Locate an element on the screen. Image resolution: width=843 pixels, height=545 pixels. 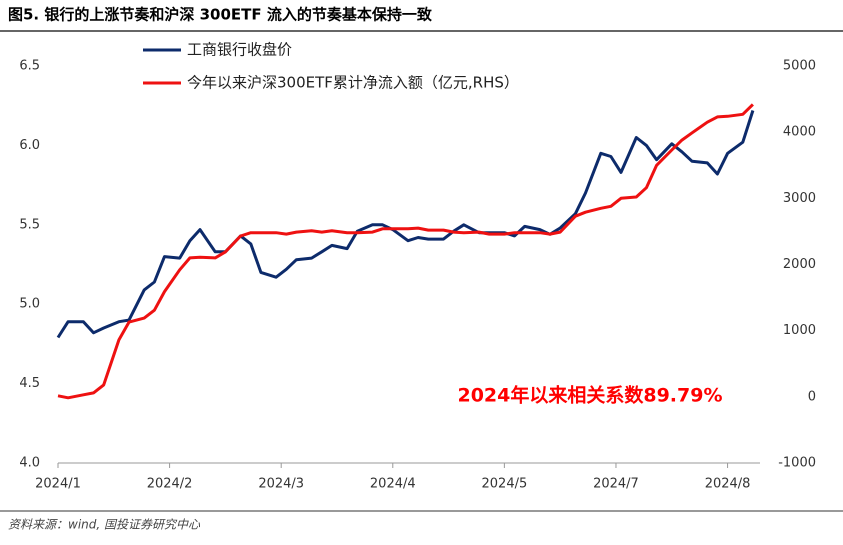
chart-title: 图5. 银行的上涨节奏和沪深 300ETF 流入的节奏基本保持一致 is located at coordinates (220, 15).